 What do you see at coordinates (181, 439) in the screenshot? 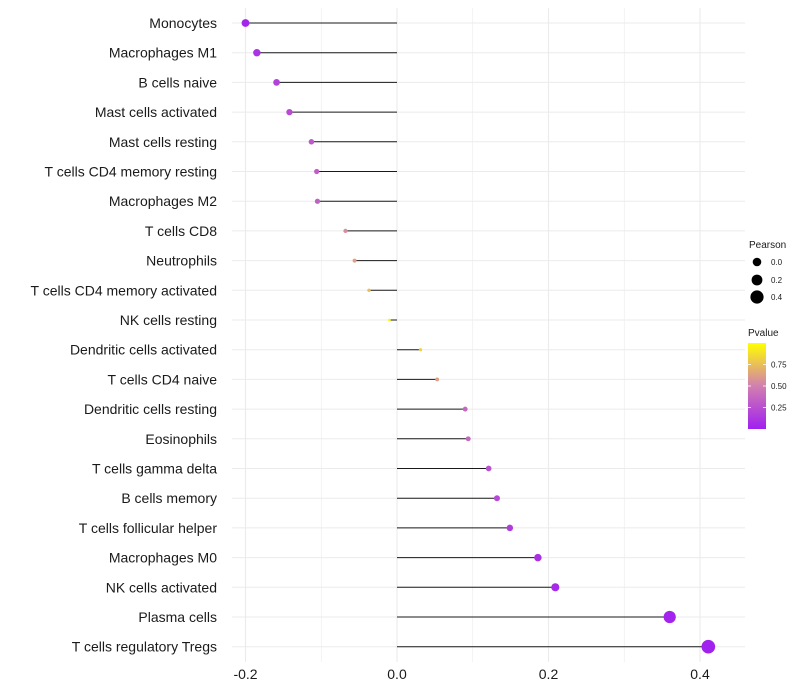
I see `category-label-eosinophils: Eosinophils` at bounding box center [181, 439].